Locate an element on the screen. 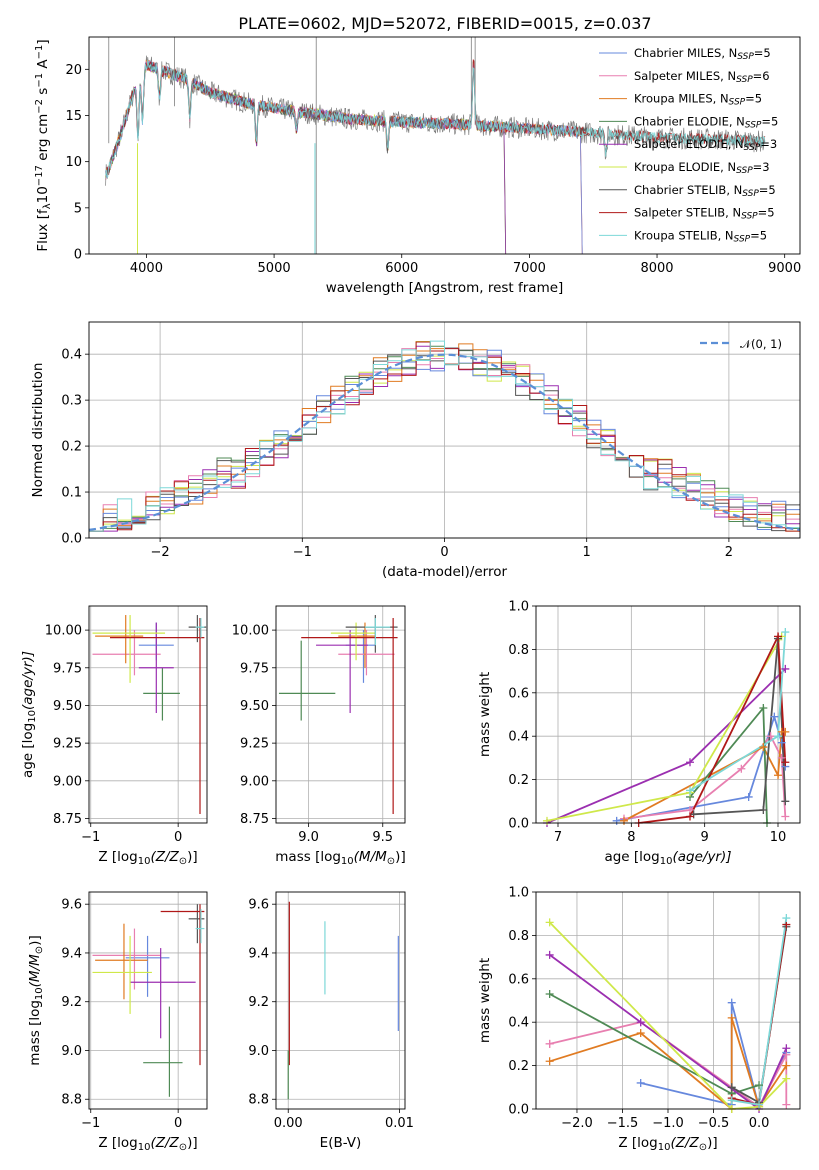 Image resolution: width=819 pixels, height=1170 pixels. x-tick-label: 9.0 is located at coordinates (308, 837).